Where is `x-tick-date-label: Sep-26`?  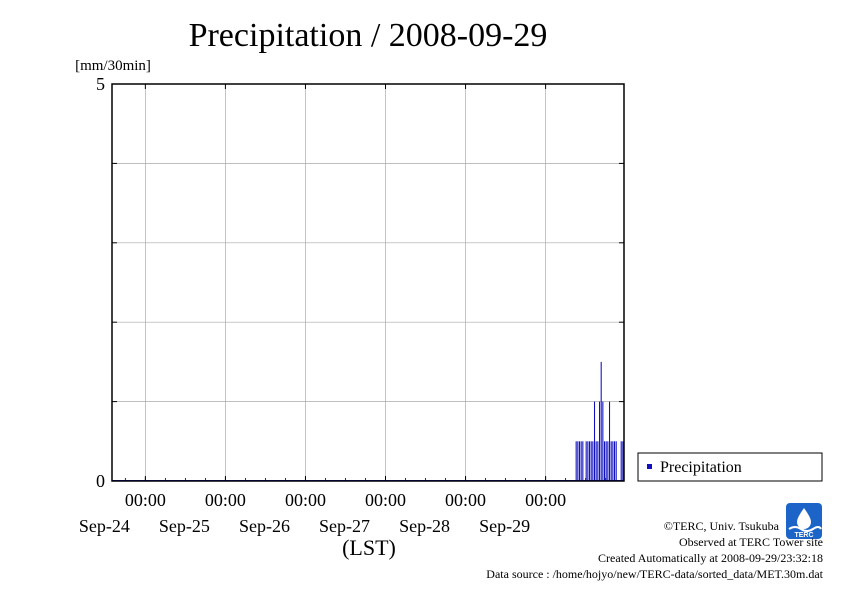
x-tick-date-label: Sep-26 is located at coordinates (264, 526).